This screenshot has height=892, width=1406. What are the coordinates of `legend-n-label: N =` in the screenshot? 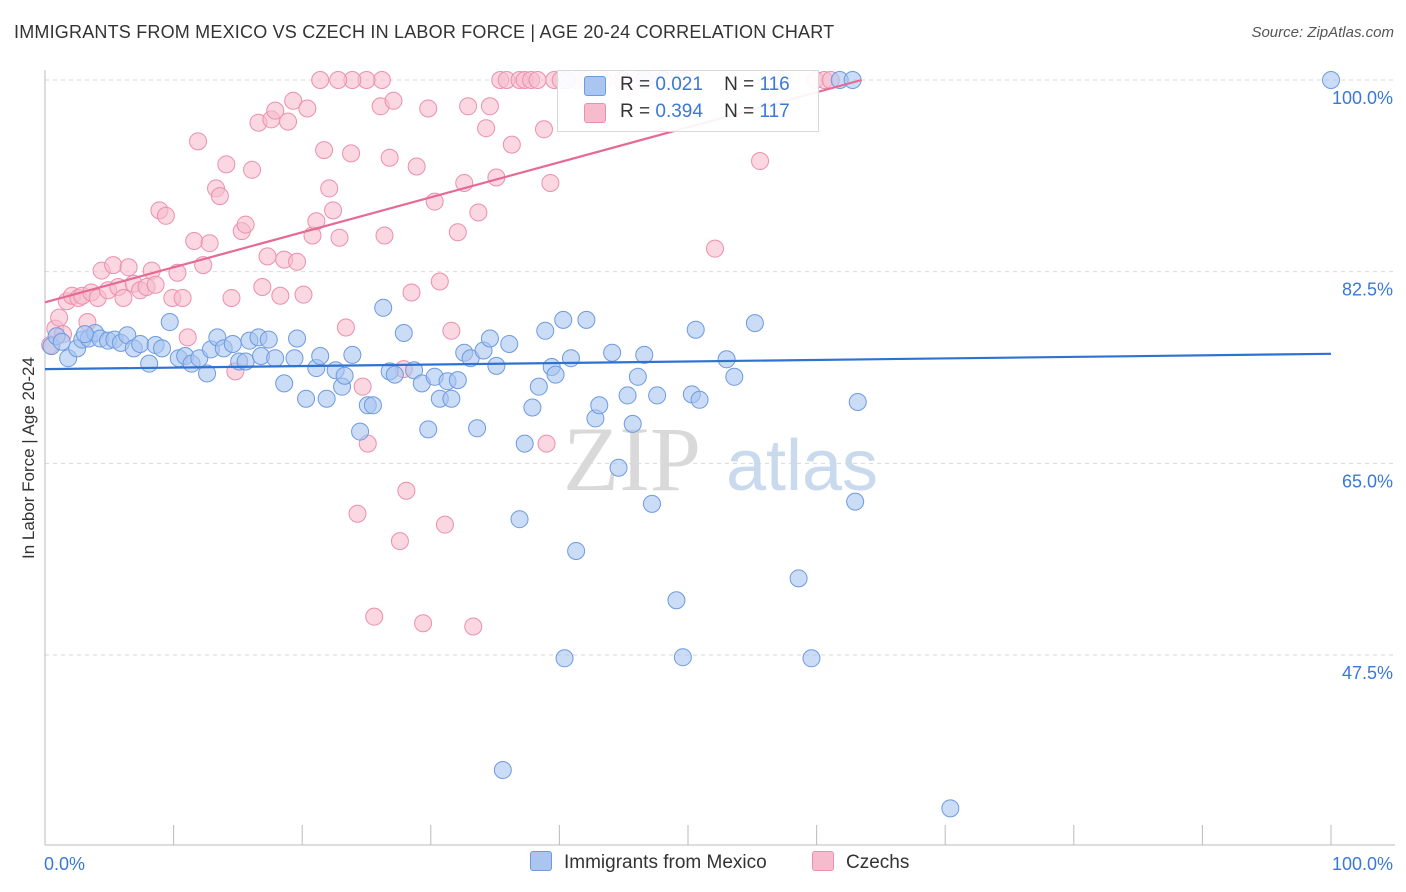 It's located at (739, 111).